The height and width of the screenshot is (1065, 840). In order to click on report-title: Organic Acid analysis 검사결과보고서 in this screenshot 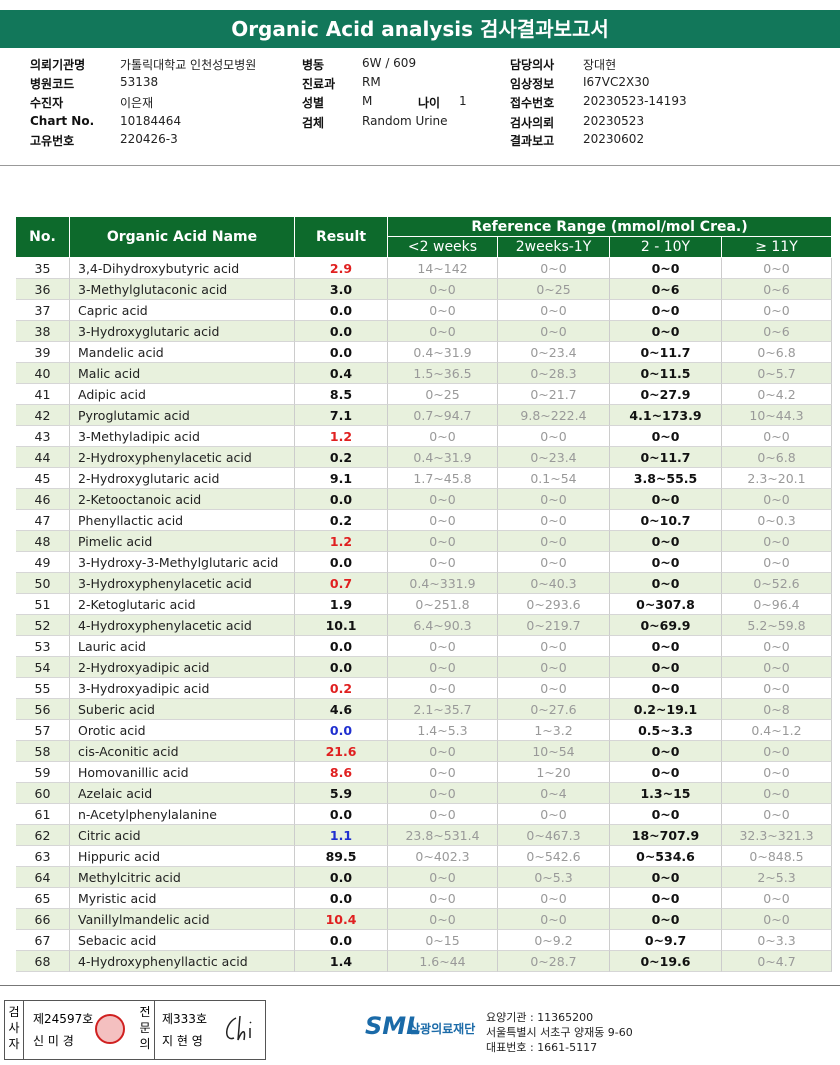, I will do `click(420, 29)`.